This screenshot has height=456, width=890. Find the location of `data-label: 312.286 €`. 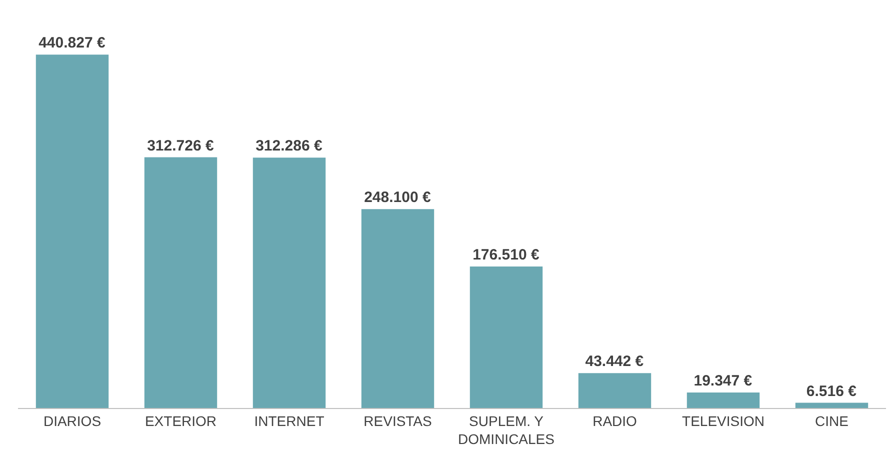

data-label: 312.286 € is located at coordinates (289, 146).